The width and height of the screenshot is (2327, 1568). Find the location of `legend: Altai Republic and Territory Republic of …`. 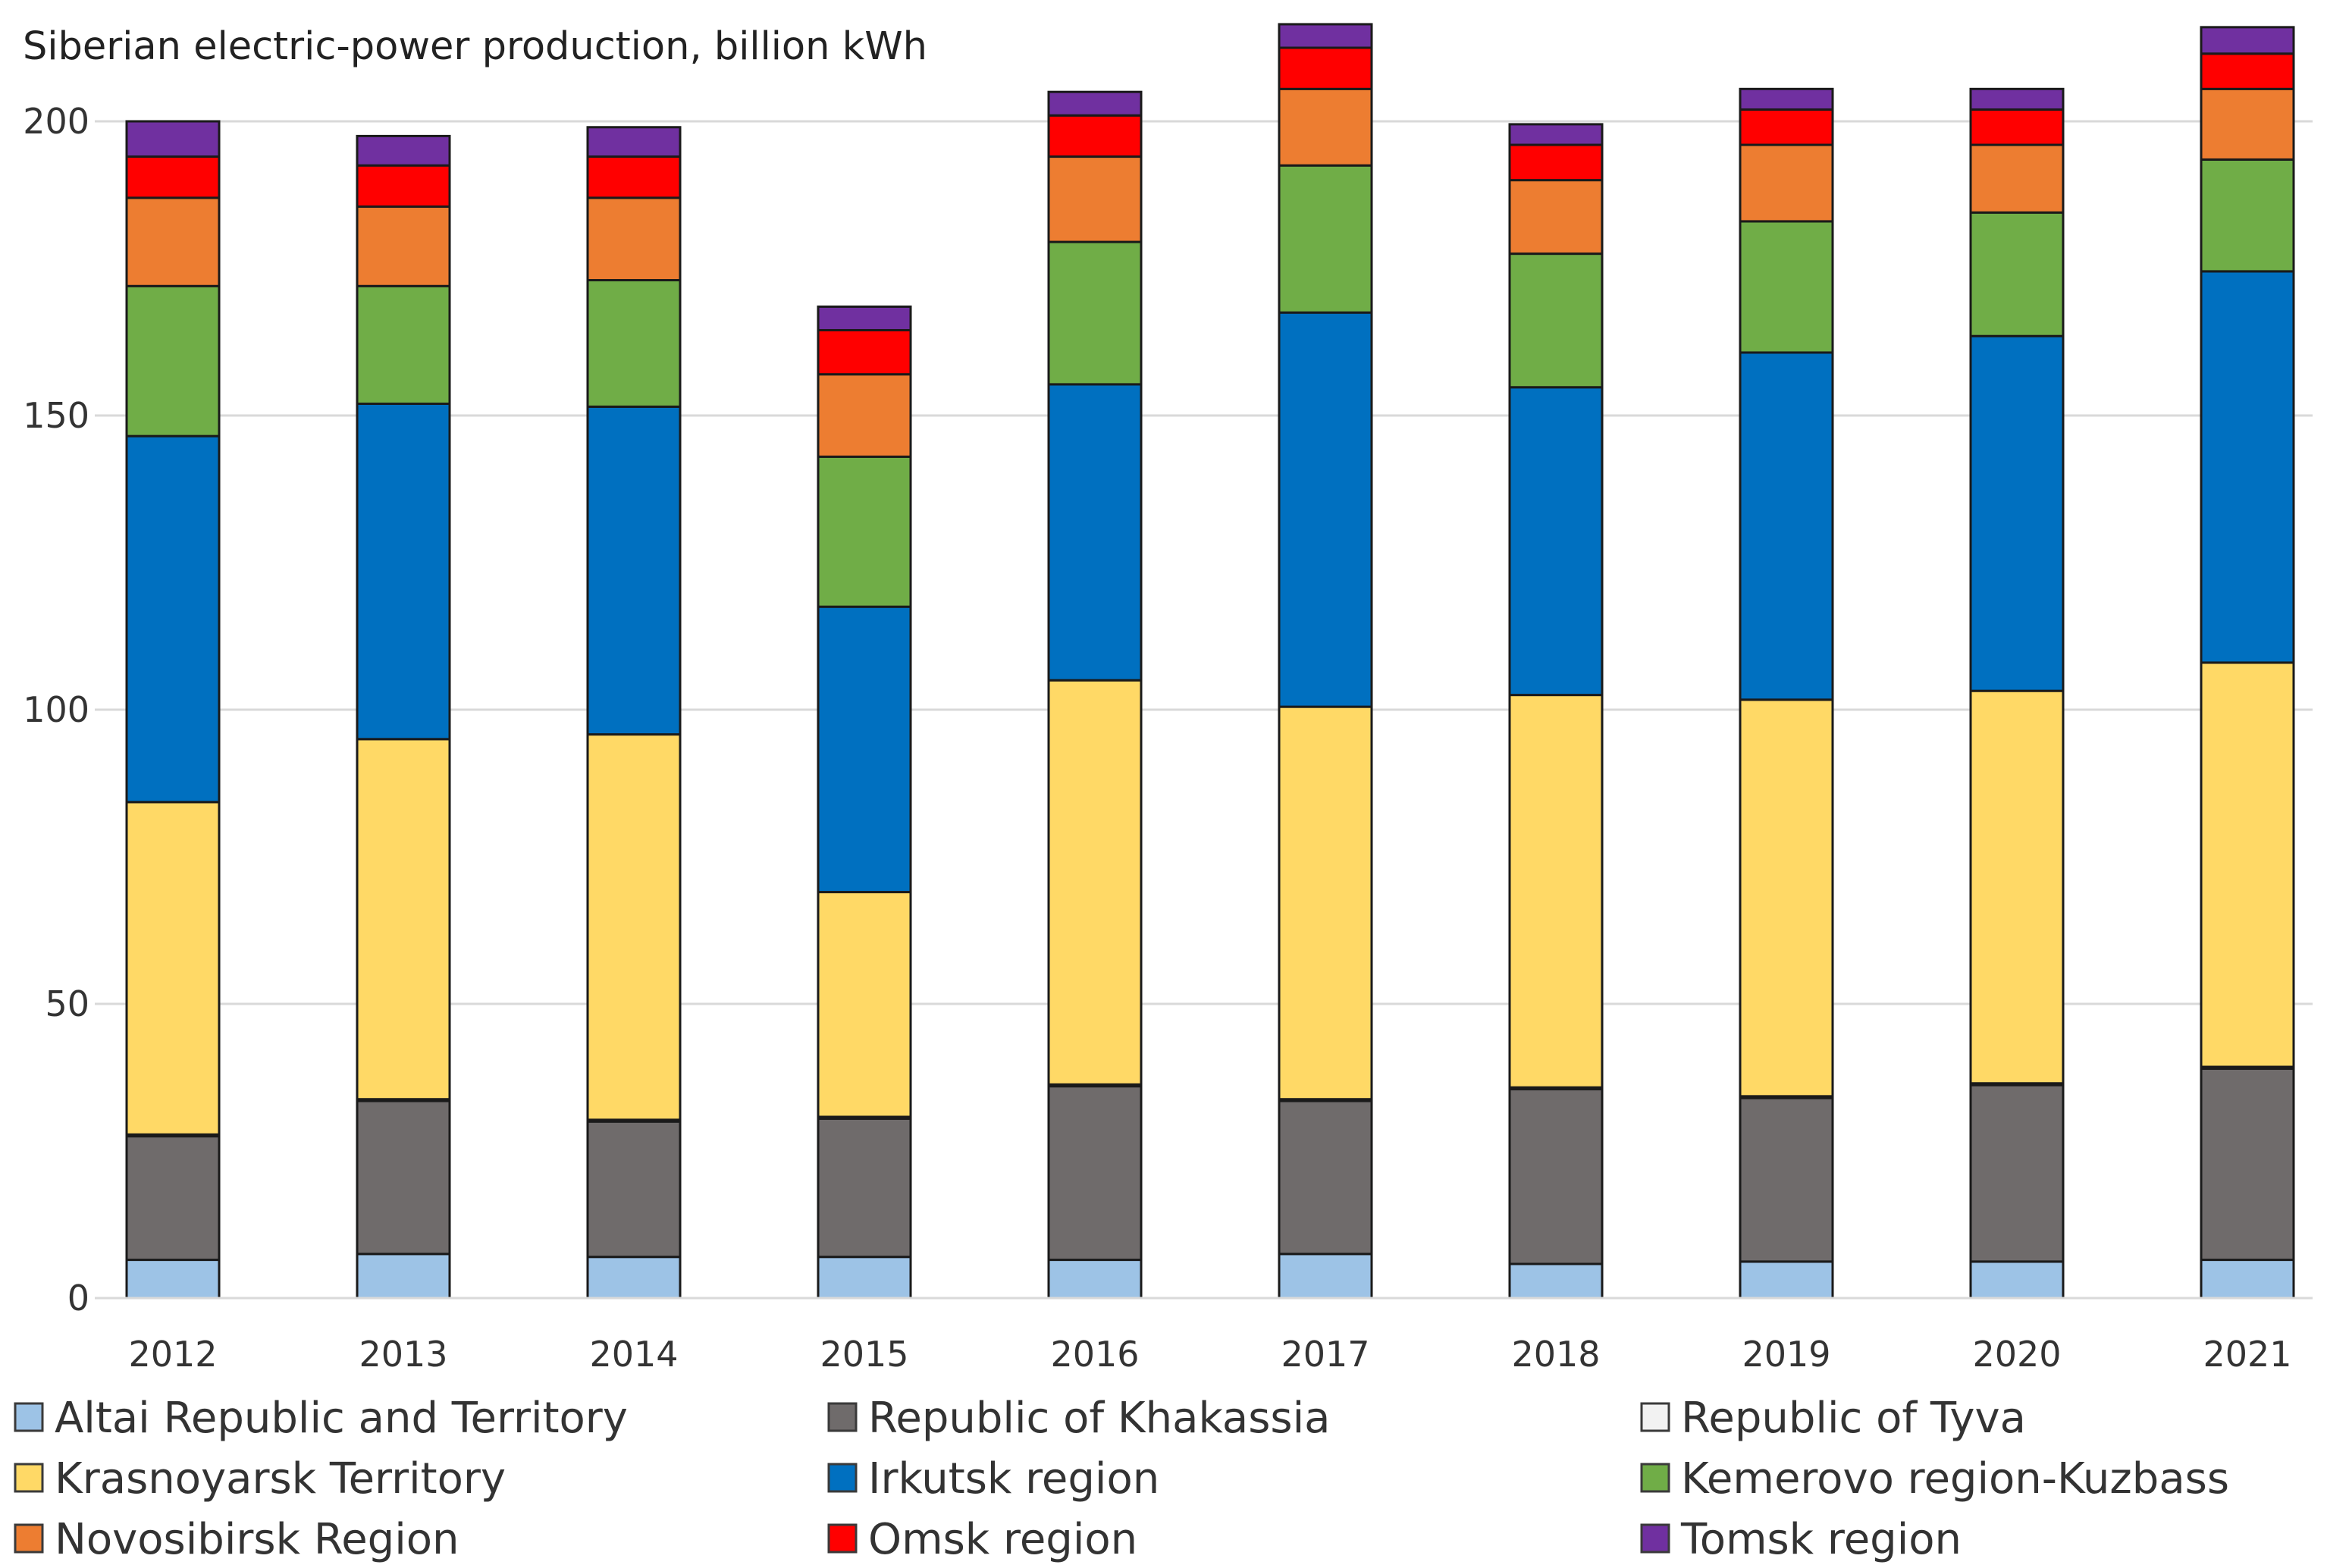

legend: Altai Republic and Territory Republic of … is located at coordinates (1121, 1479).